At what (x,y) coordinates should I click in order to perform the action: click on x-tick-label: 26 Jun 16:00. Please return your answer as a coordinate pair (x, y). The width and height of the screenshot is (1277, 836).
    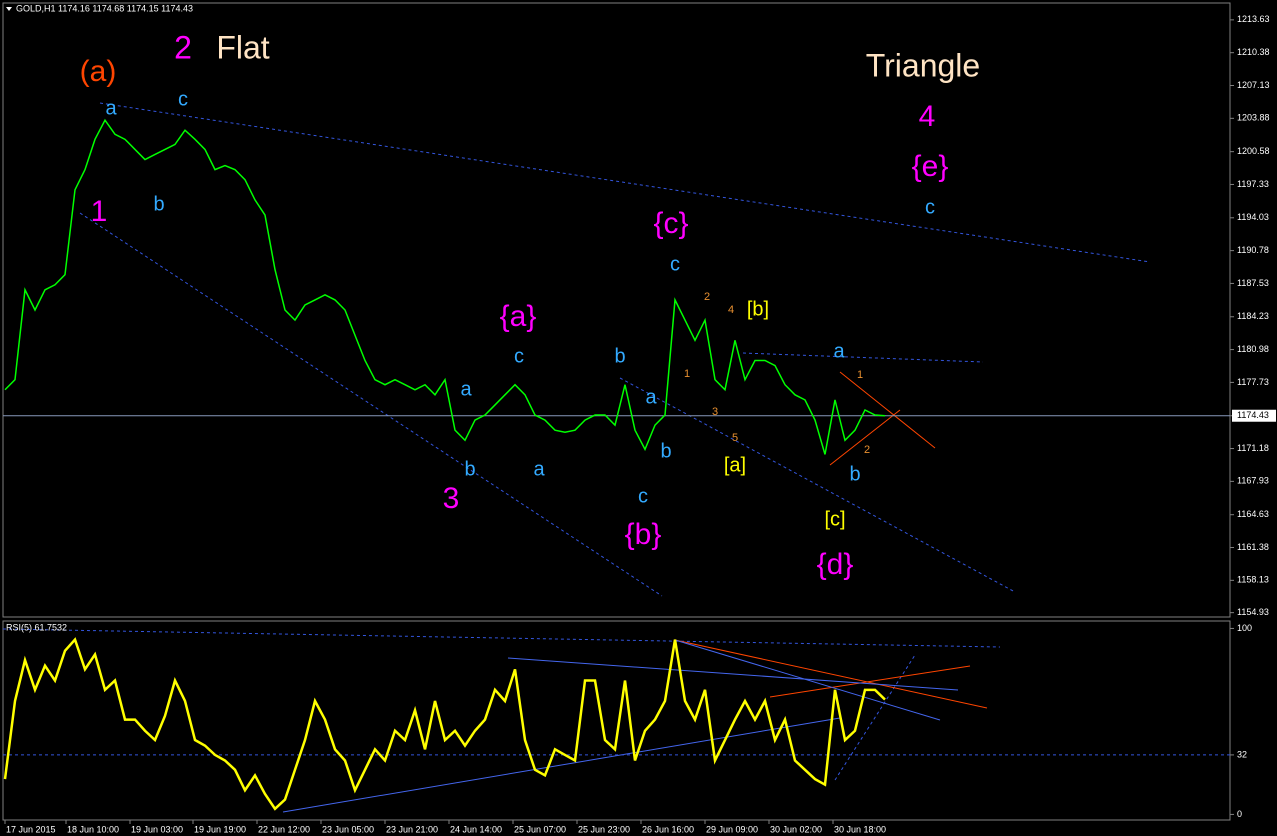
    Looking at the image, I should click on (668, 829).